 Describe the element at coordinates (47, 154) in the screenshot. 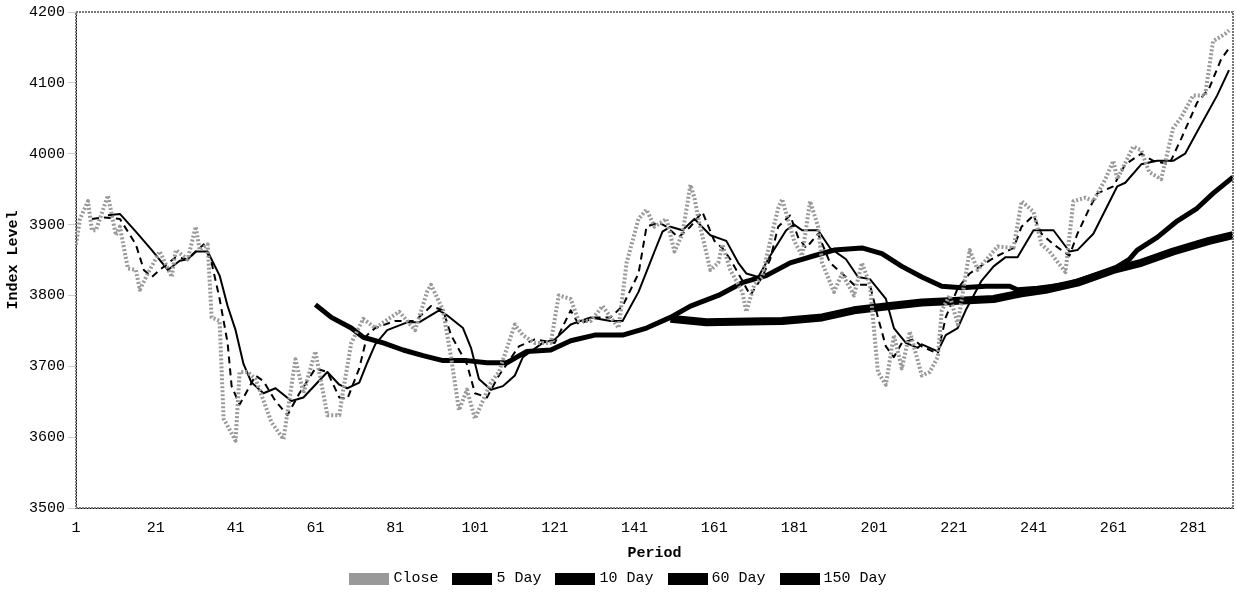

I see `y-tick-label: 4000` at that location.